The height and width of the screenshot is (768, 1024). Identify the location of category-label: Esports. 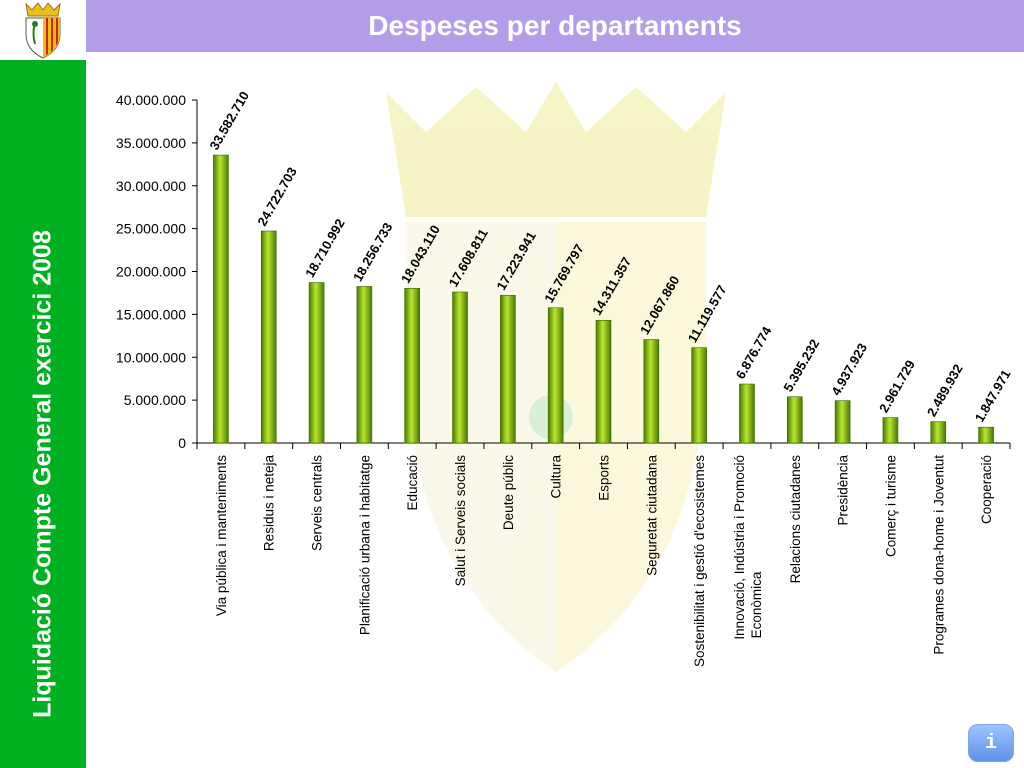
(604, 478).